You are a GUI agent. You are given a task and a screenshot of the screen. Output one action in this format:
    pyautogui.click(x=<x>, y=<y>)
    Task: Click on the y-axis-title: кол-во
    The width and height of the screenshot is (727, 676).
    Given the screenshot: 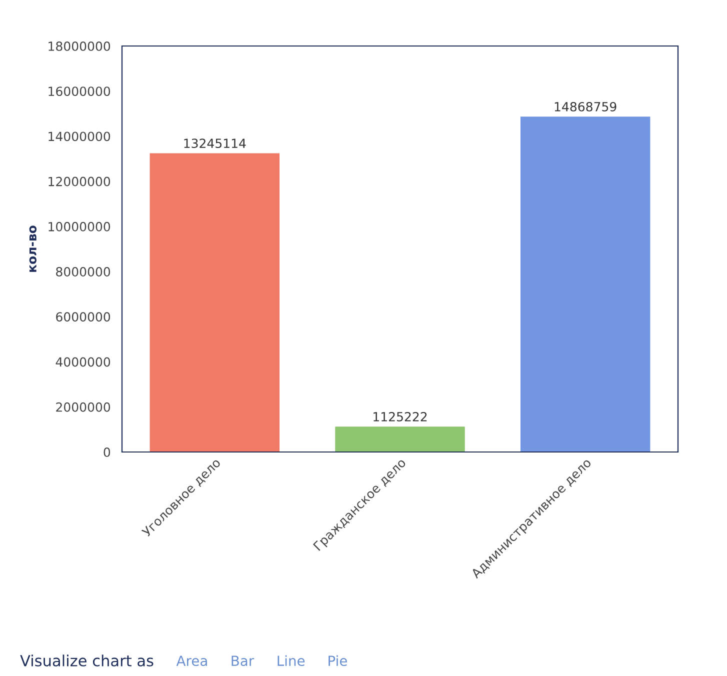 What is the action you would take?
    pyautogui.click(x=33, y=249)
    